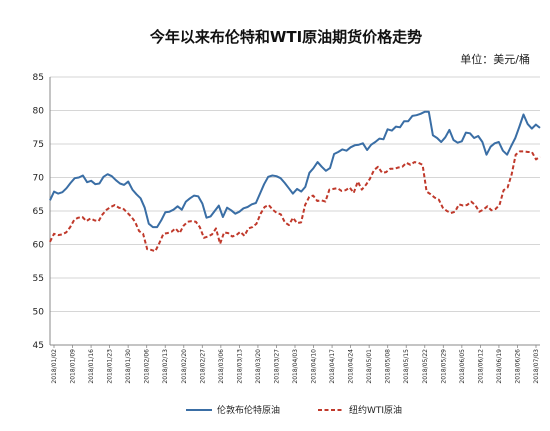  What do you see at coordinates (369, 366) in the screenshot?
I see `x-tick-label: 2018/05/01` at bounding box center [369, 366].